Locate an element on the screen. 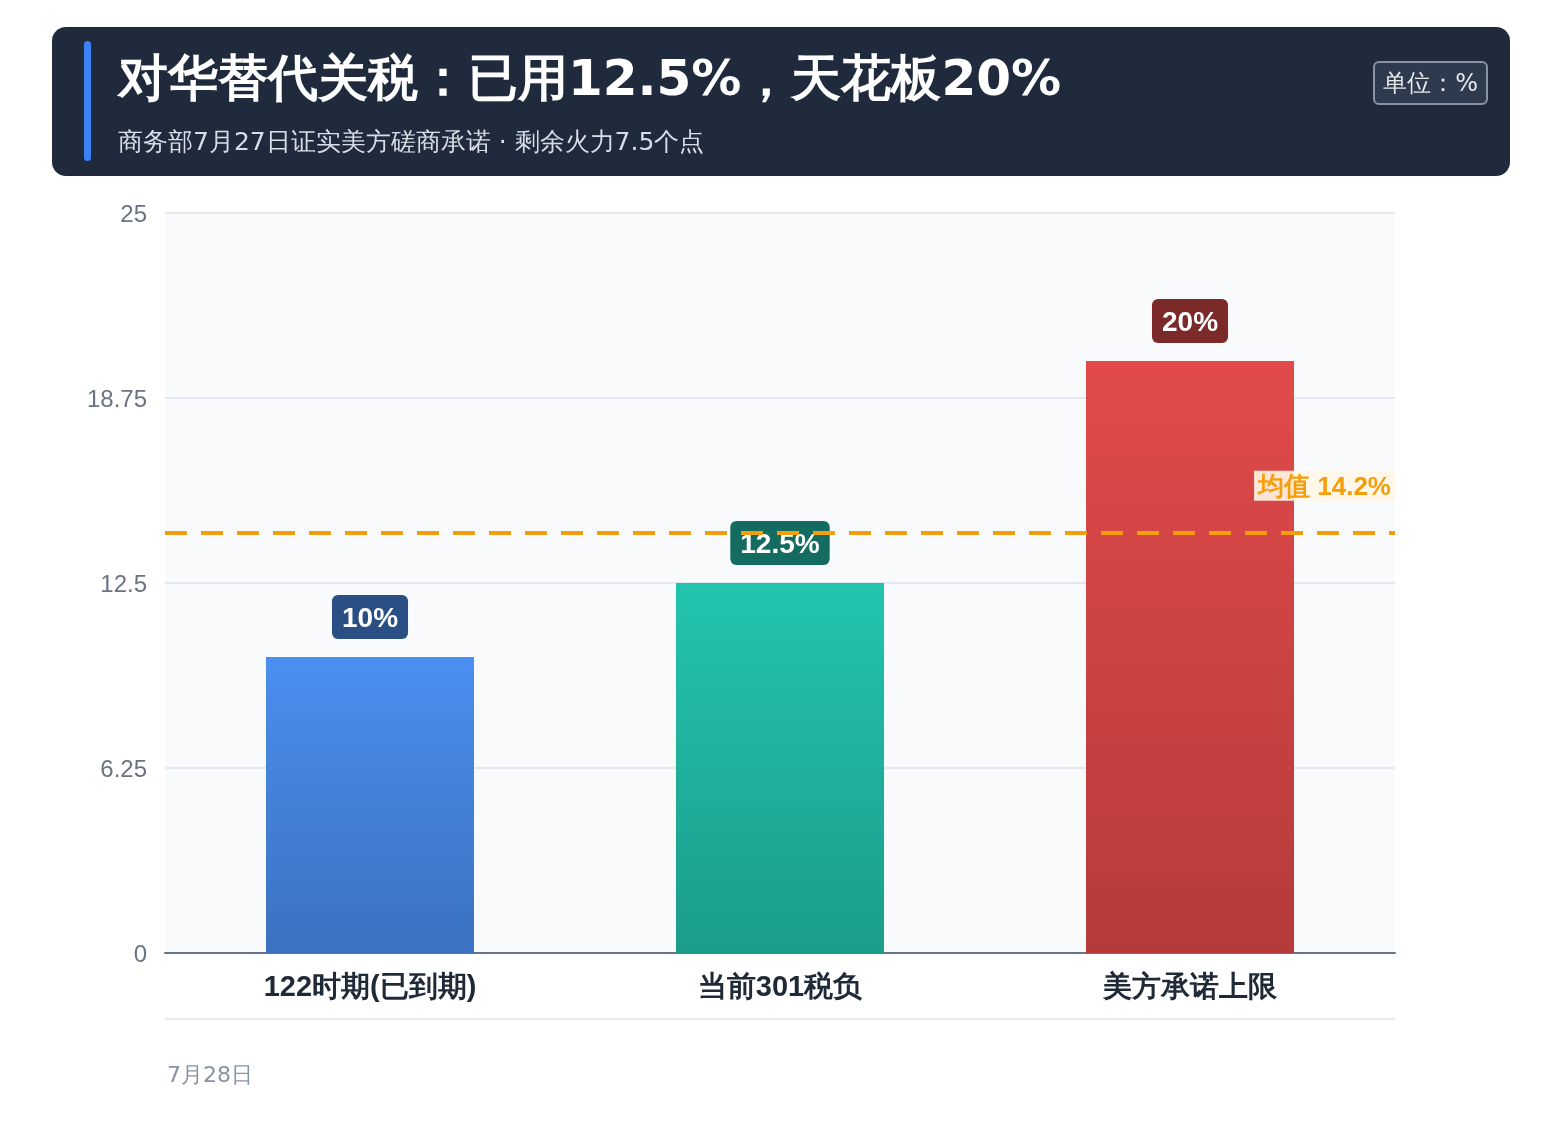  data-label: 12.5% is located at coordinates (780, 543).